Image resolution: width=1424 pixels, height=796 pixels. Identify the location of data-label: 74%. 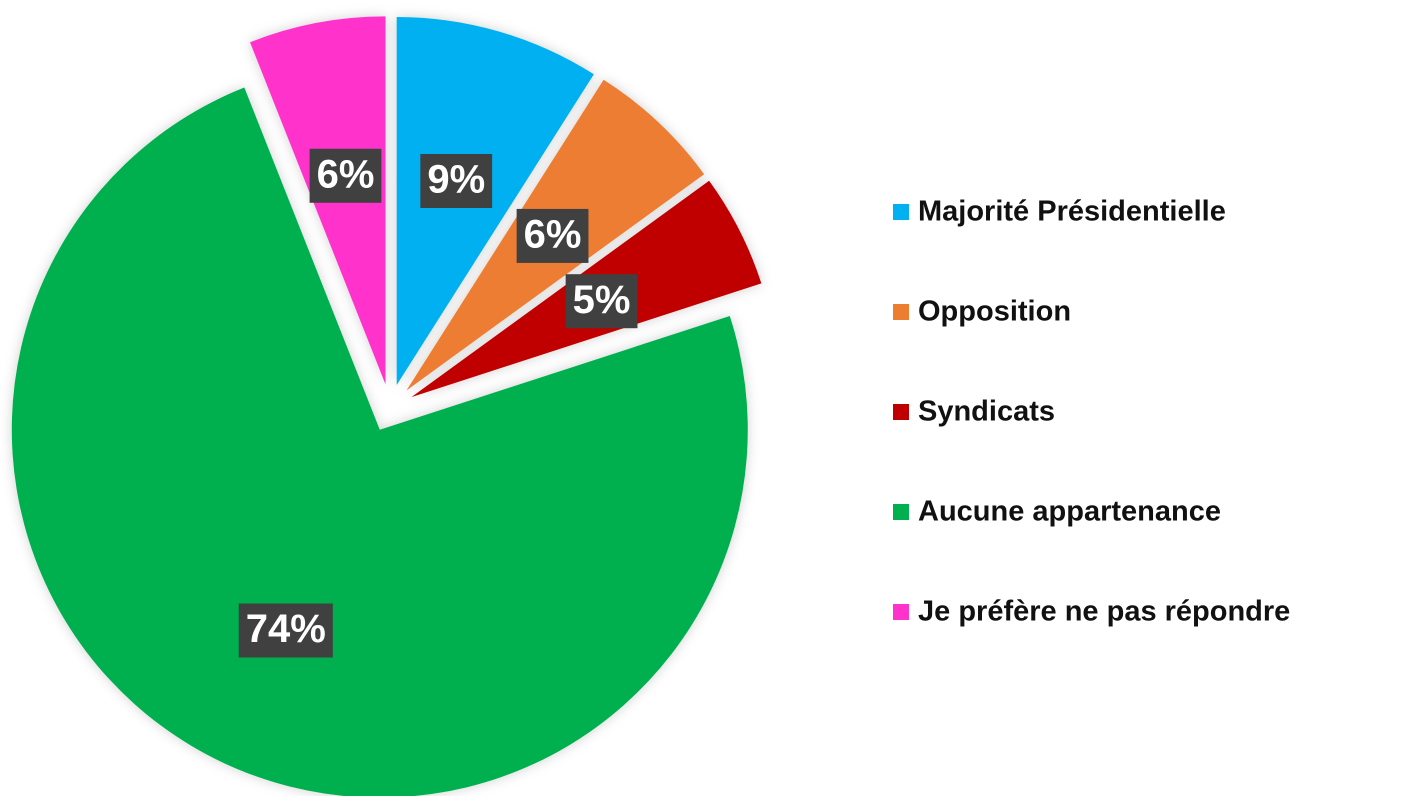
(286, 629).